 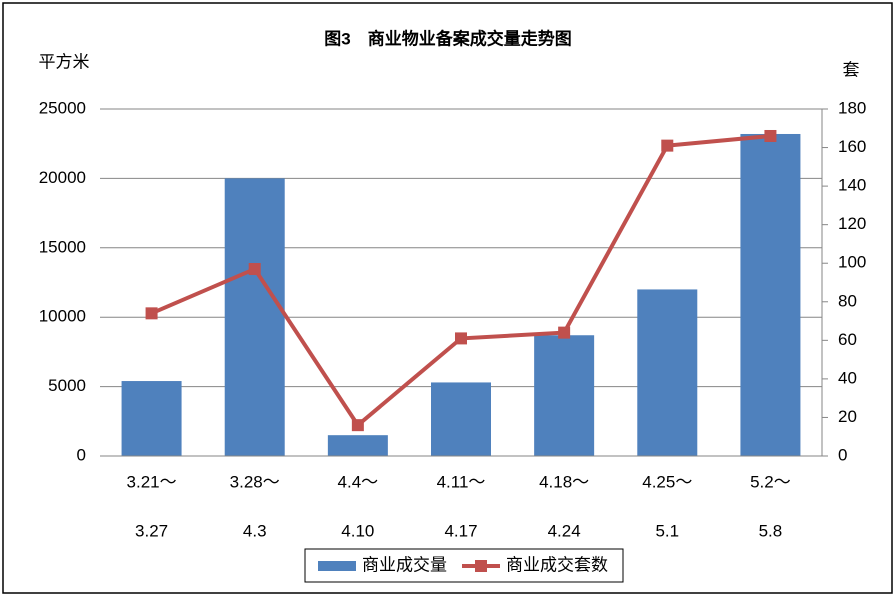 What do you see at coordinates (461, 481) in the screenshot?
I see `x-tick-label: 4.11～` at bounding box center [461, 481].